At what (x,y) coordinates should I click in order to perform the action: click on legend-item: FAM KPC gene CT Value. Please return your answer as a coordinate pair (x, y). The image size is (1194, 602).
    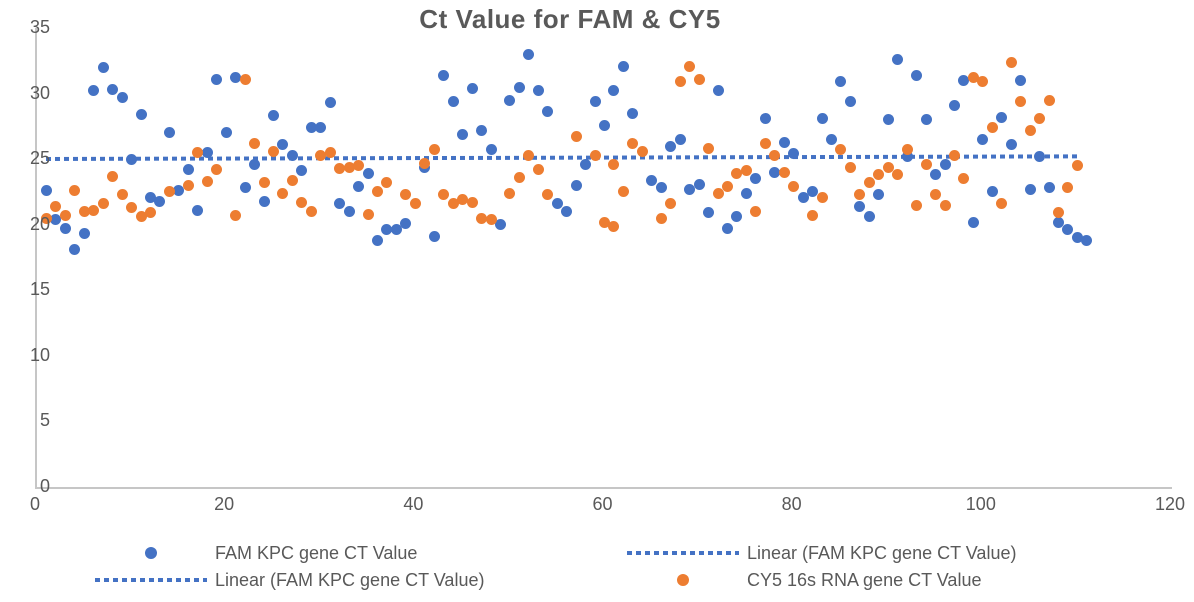
    Looking at the image, I should click on (361, 553).